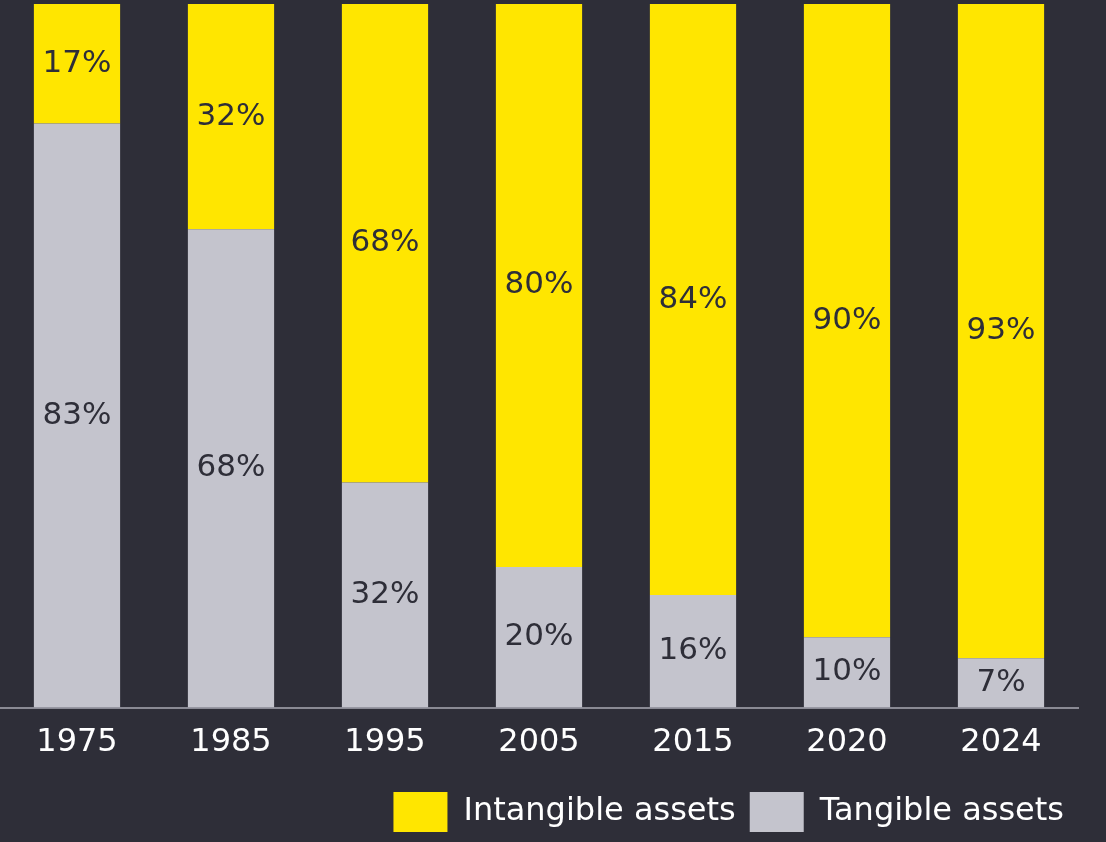 The height and width of the screenshot is (842, 1106). I want to click on data-label: 20%, so click(539, 634).